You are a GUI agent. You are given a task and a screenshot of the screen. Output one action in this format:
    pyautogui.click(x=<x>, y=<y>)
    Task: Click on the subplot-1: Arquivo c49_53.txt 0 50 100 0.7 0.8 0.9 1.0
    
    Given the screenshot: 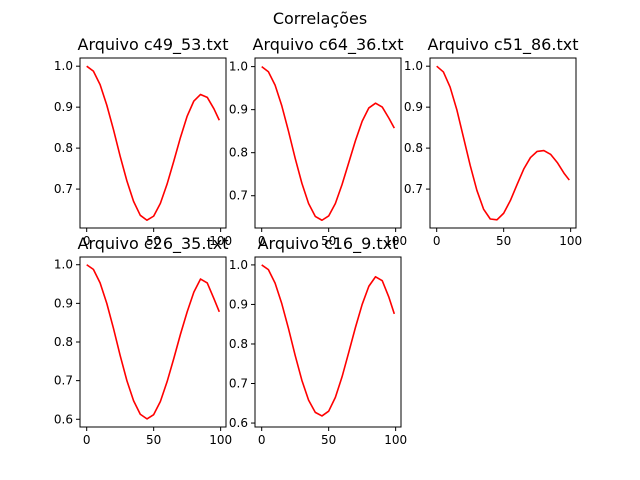 What is the action you would take?
    pyautogui.click(x=143, y=141)
    